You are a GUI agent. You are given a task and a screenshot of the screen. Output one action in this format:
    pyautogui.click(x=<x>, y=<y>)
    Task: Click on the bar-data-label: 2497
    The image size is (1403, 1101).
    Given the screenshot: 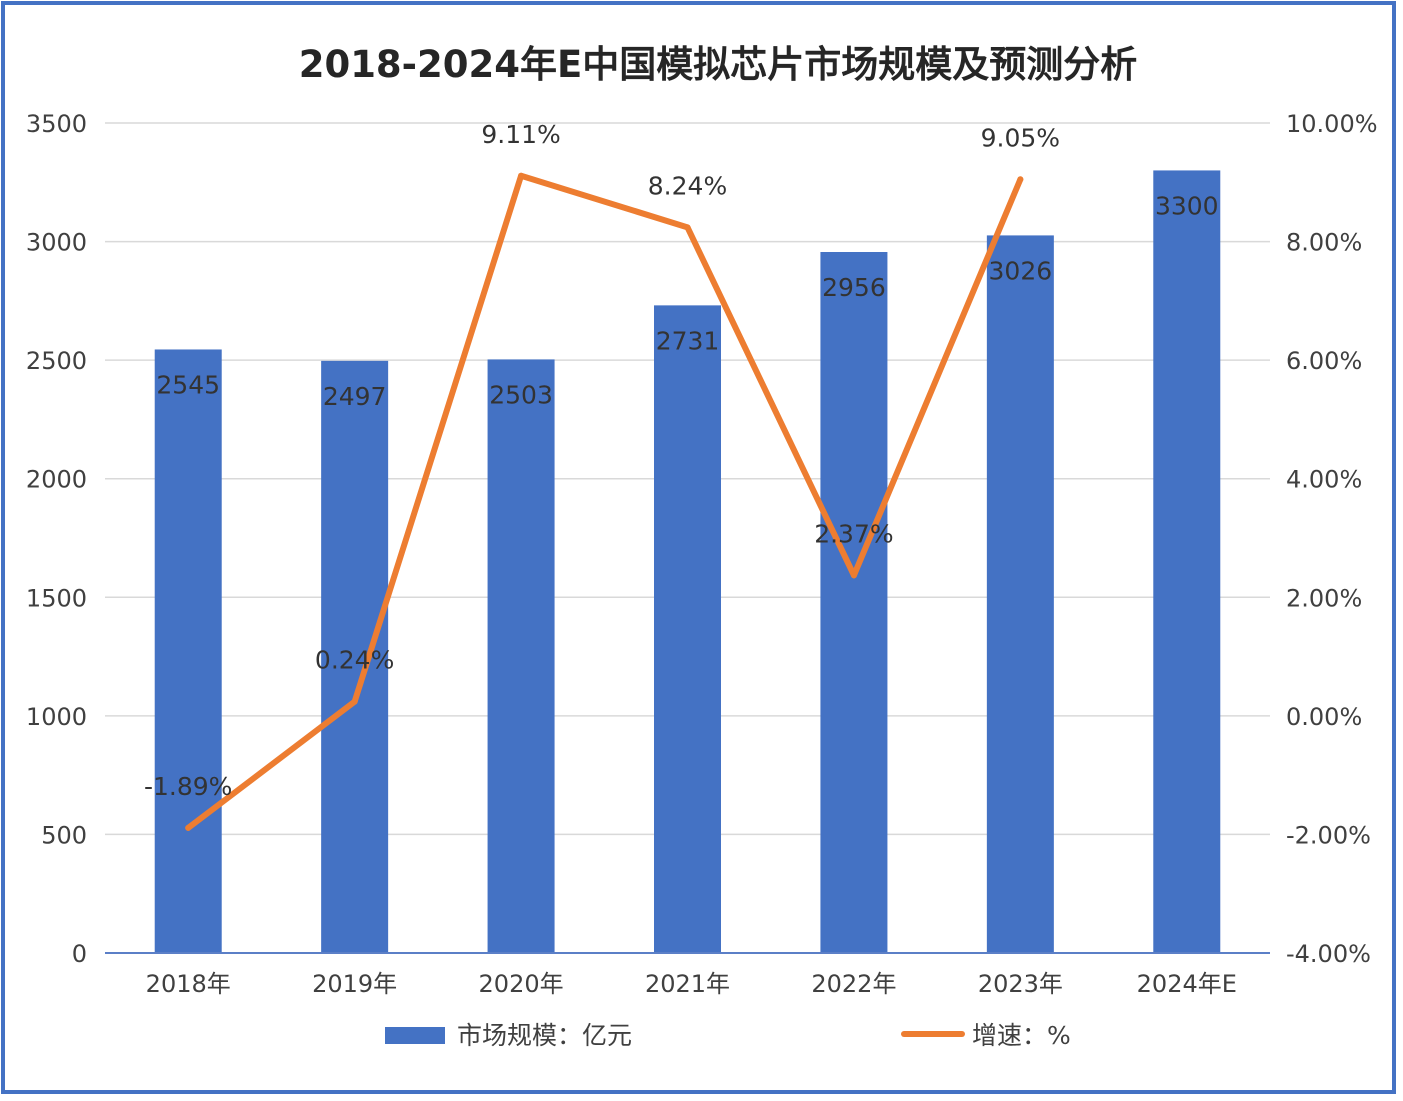 What is the action you would take?
    pyautogui.click(x=355, y=396)
    